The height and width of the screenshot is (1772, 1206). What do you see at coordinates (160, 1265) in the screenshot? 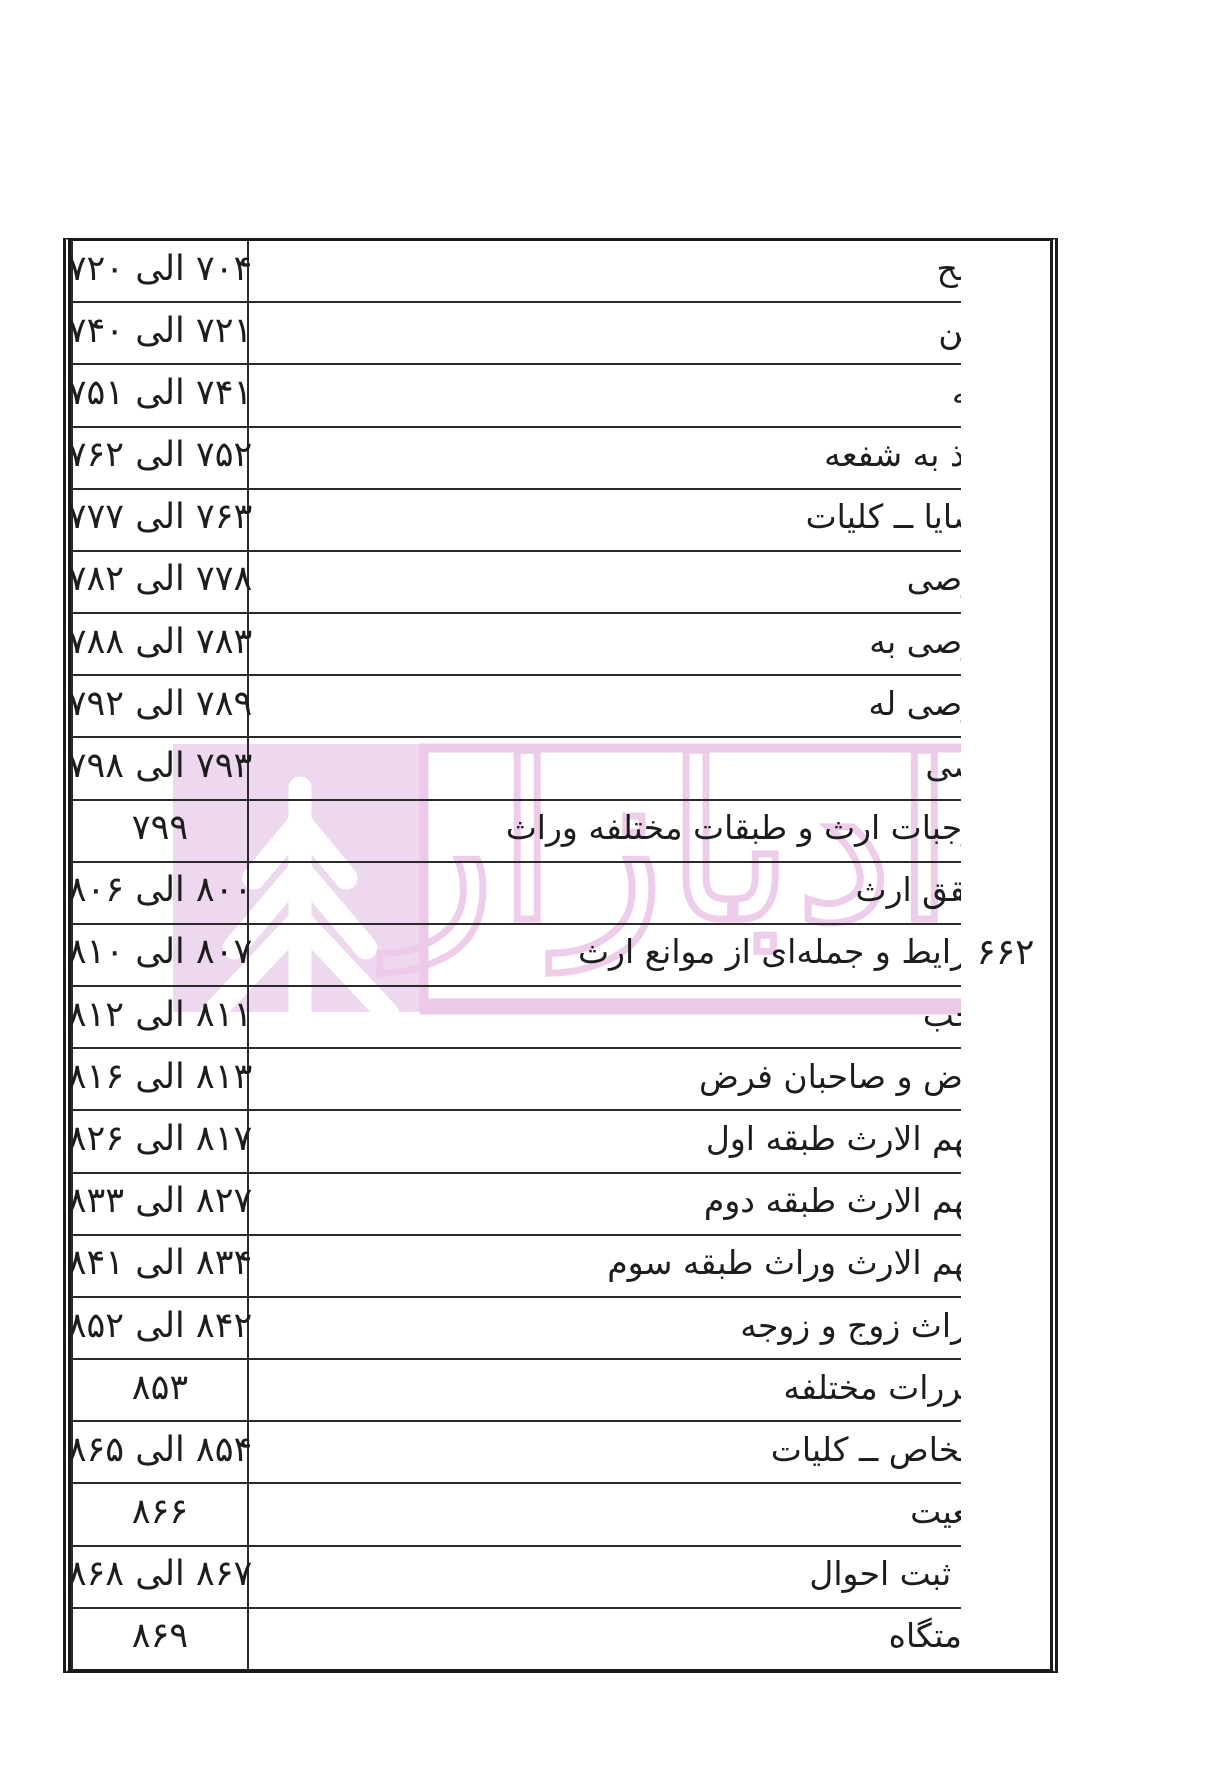
I see `row-article-range: ۸۳۴ الی ۸۴۱` at bounding box center [160, 1265].